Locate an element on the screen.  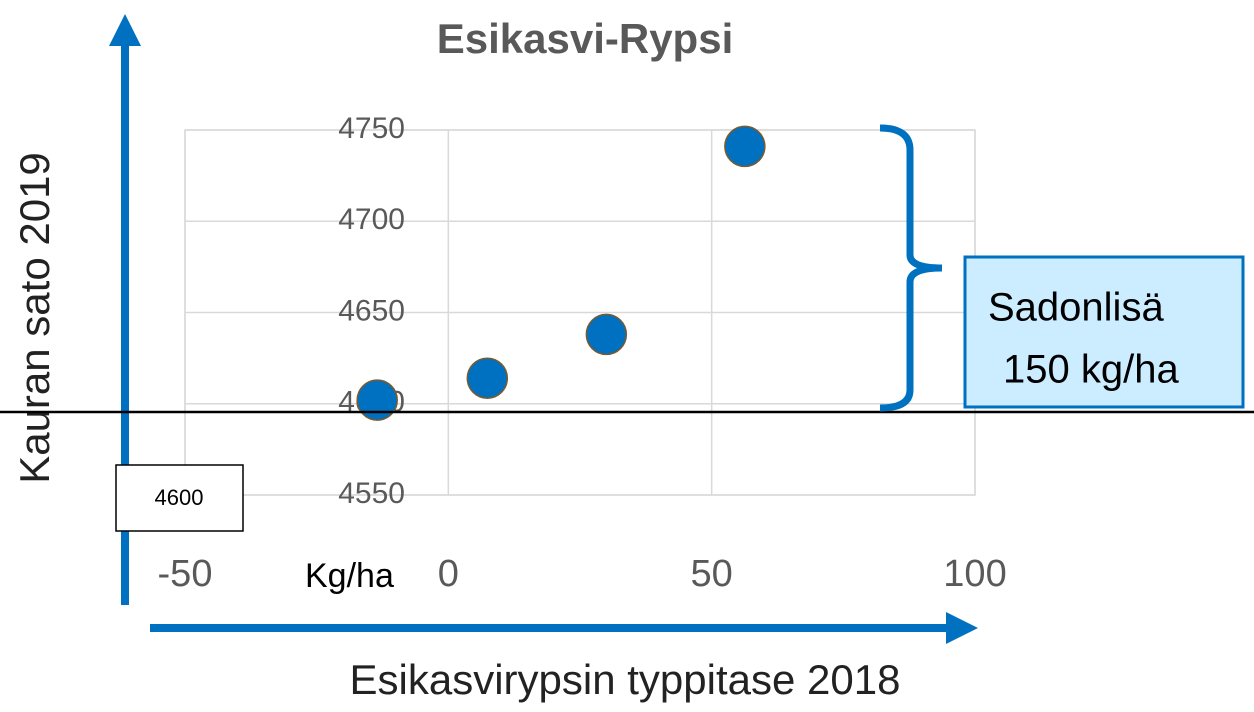
x-tick-label: 50 is located at coordinates (712, 574).